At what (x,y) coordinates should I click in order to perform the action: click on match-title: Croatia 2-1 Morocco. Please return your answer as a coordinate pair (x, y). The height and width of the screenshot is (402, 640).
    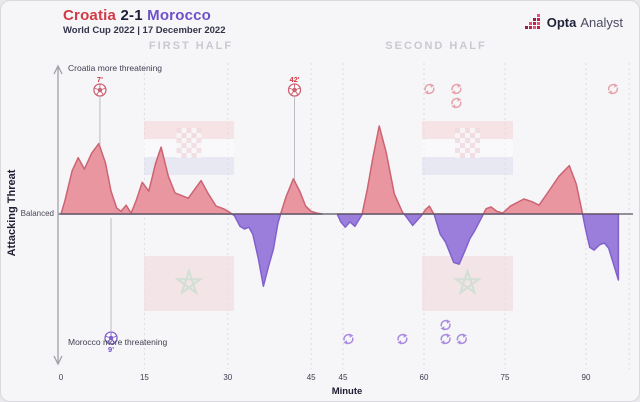
    Looking at the image, I should click on (137, 15).